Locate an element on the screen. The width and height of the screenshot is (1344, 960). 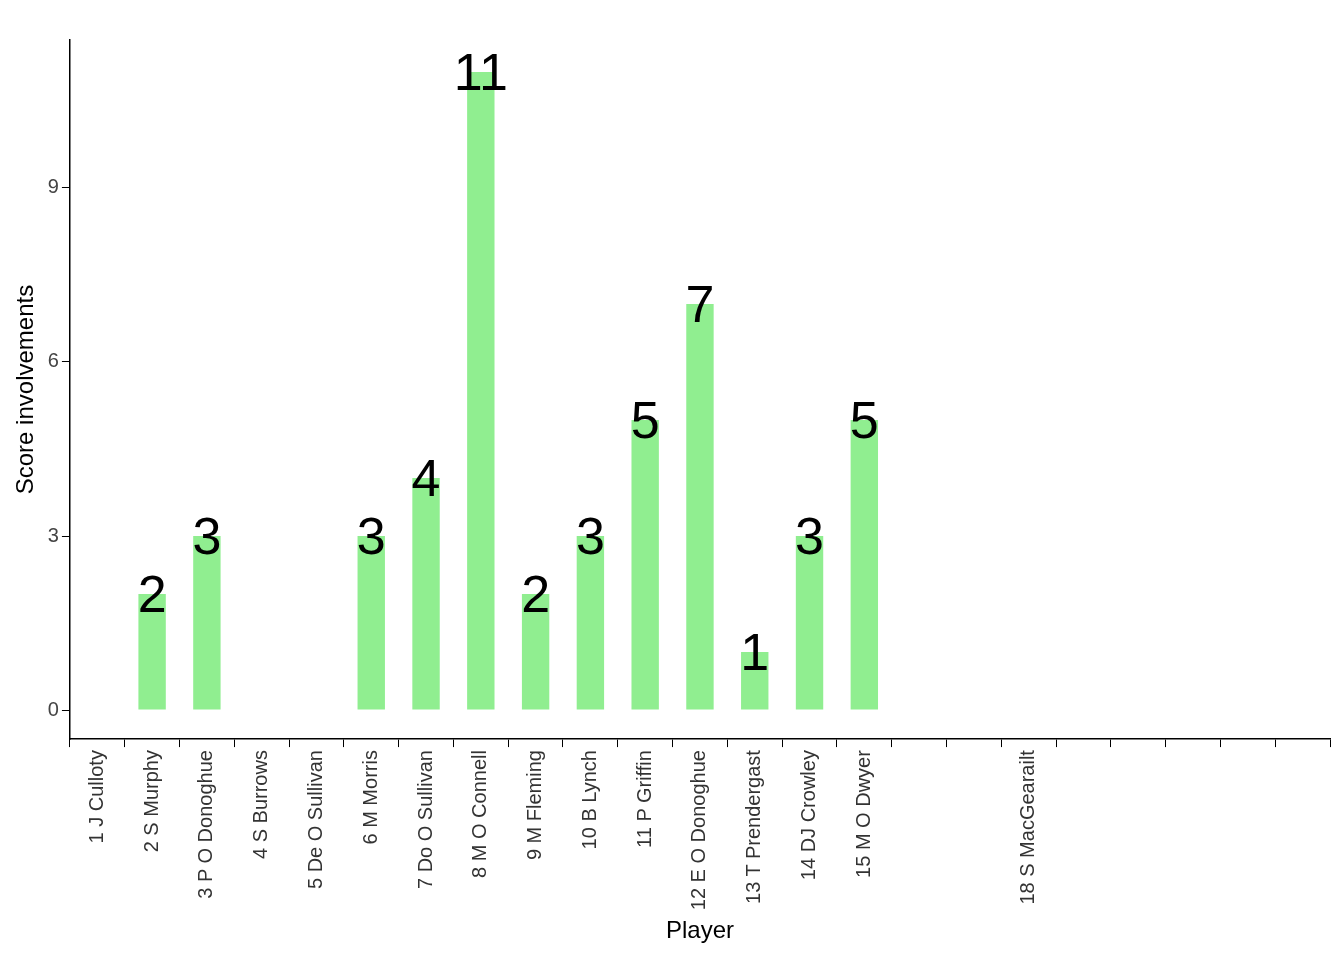
x-tick-label: 1 J Culloty is located at coordinates (95, 797).